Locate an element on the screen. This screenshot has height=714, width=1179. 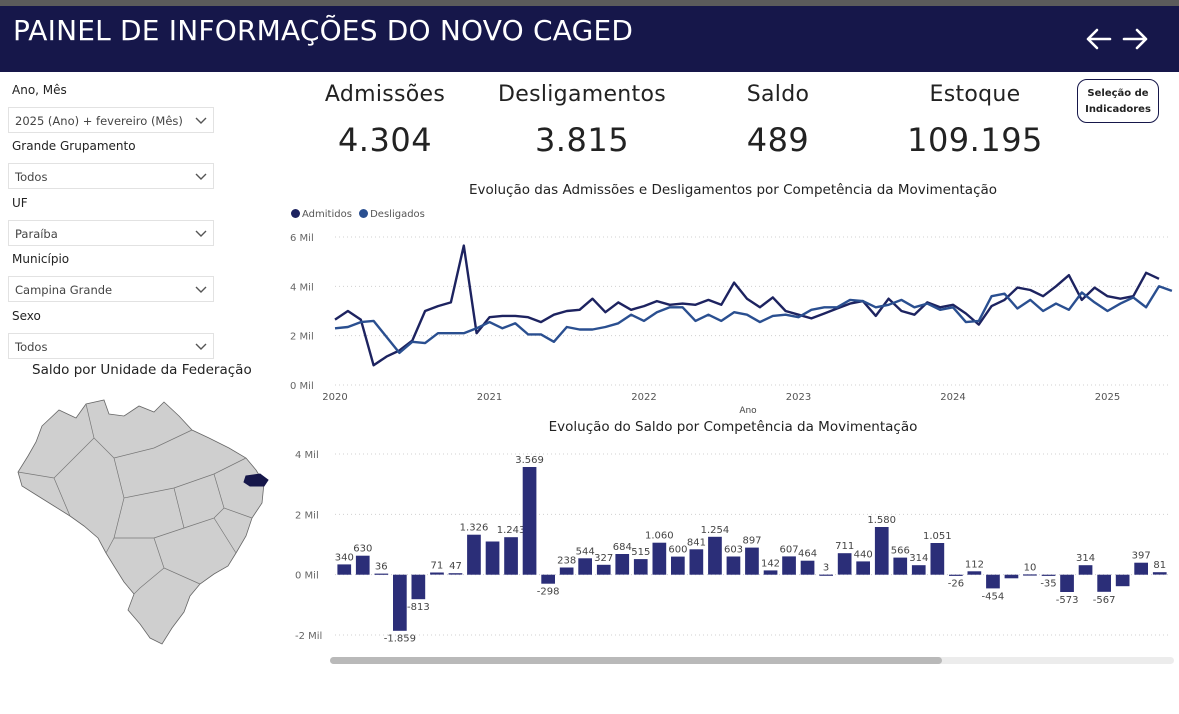
arrow-right-icon is located at coordinates (1136, 39).